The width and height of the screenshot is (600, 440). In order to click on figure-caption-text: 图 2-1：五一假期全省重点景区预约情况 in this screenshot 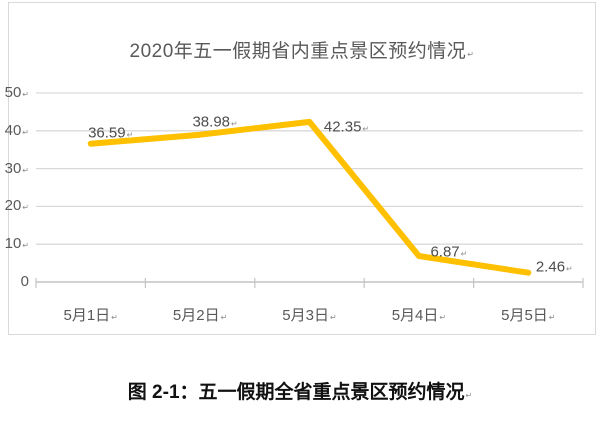, I will do `click(296, 392)`.